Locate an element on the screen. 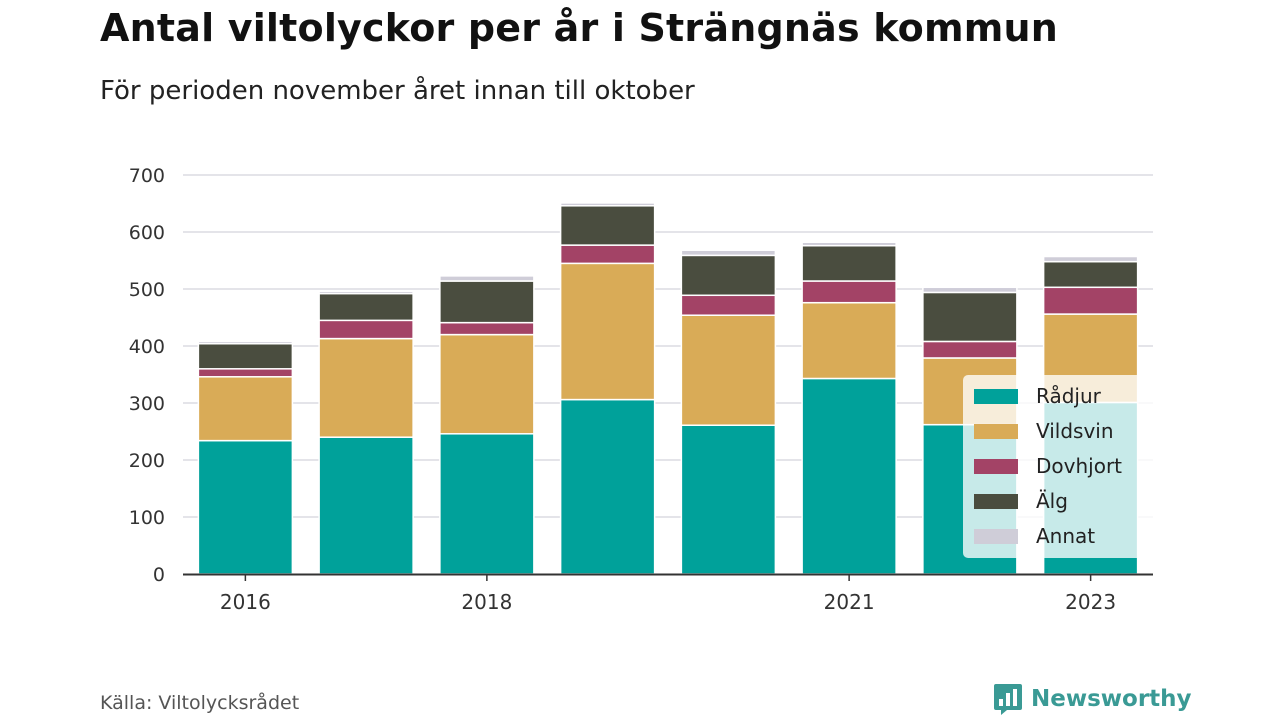  newsworthy-brand: Newsworthy is located at coordinates (1092, 699).